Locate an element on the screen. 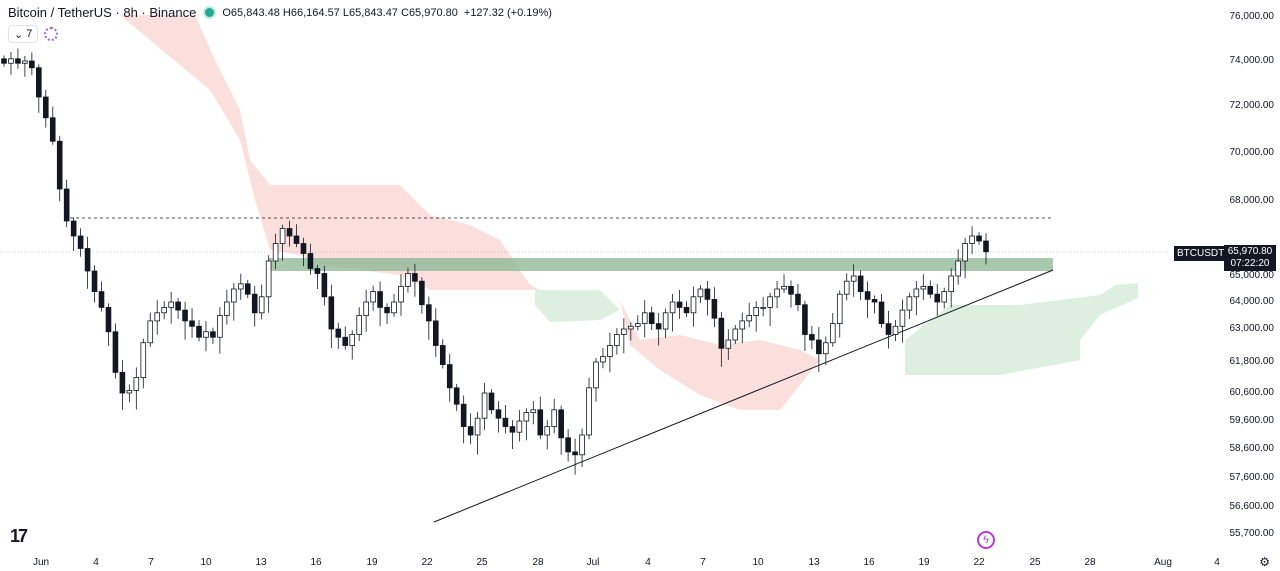  gear-icon: ⚙ is located at coordinates (1264, 562).